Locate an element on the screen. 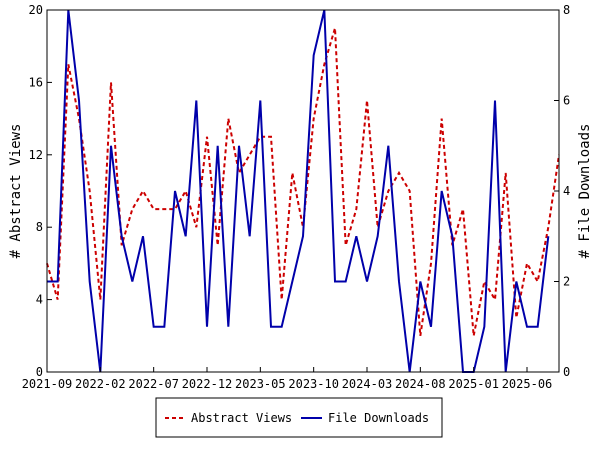 Image resolution: width=600 pixels, height=450 pixels. x-tick-label: 2025-06 is located at coordinates (527, 384).